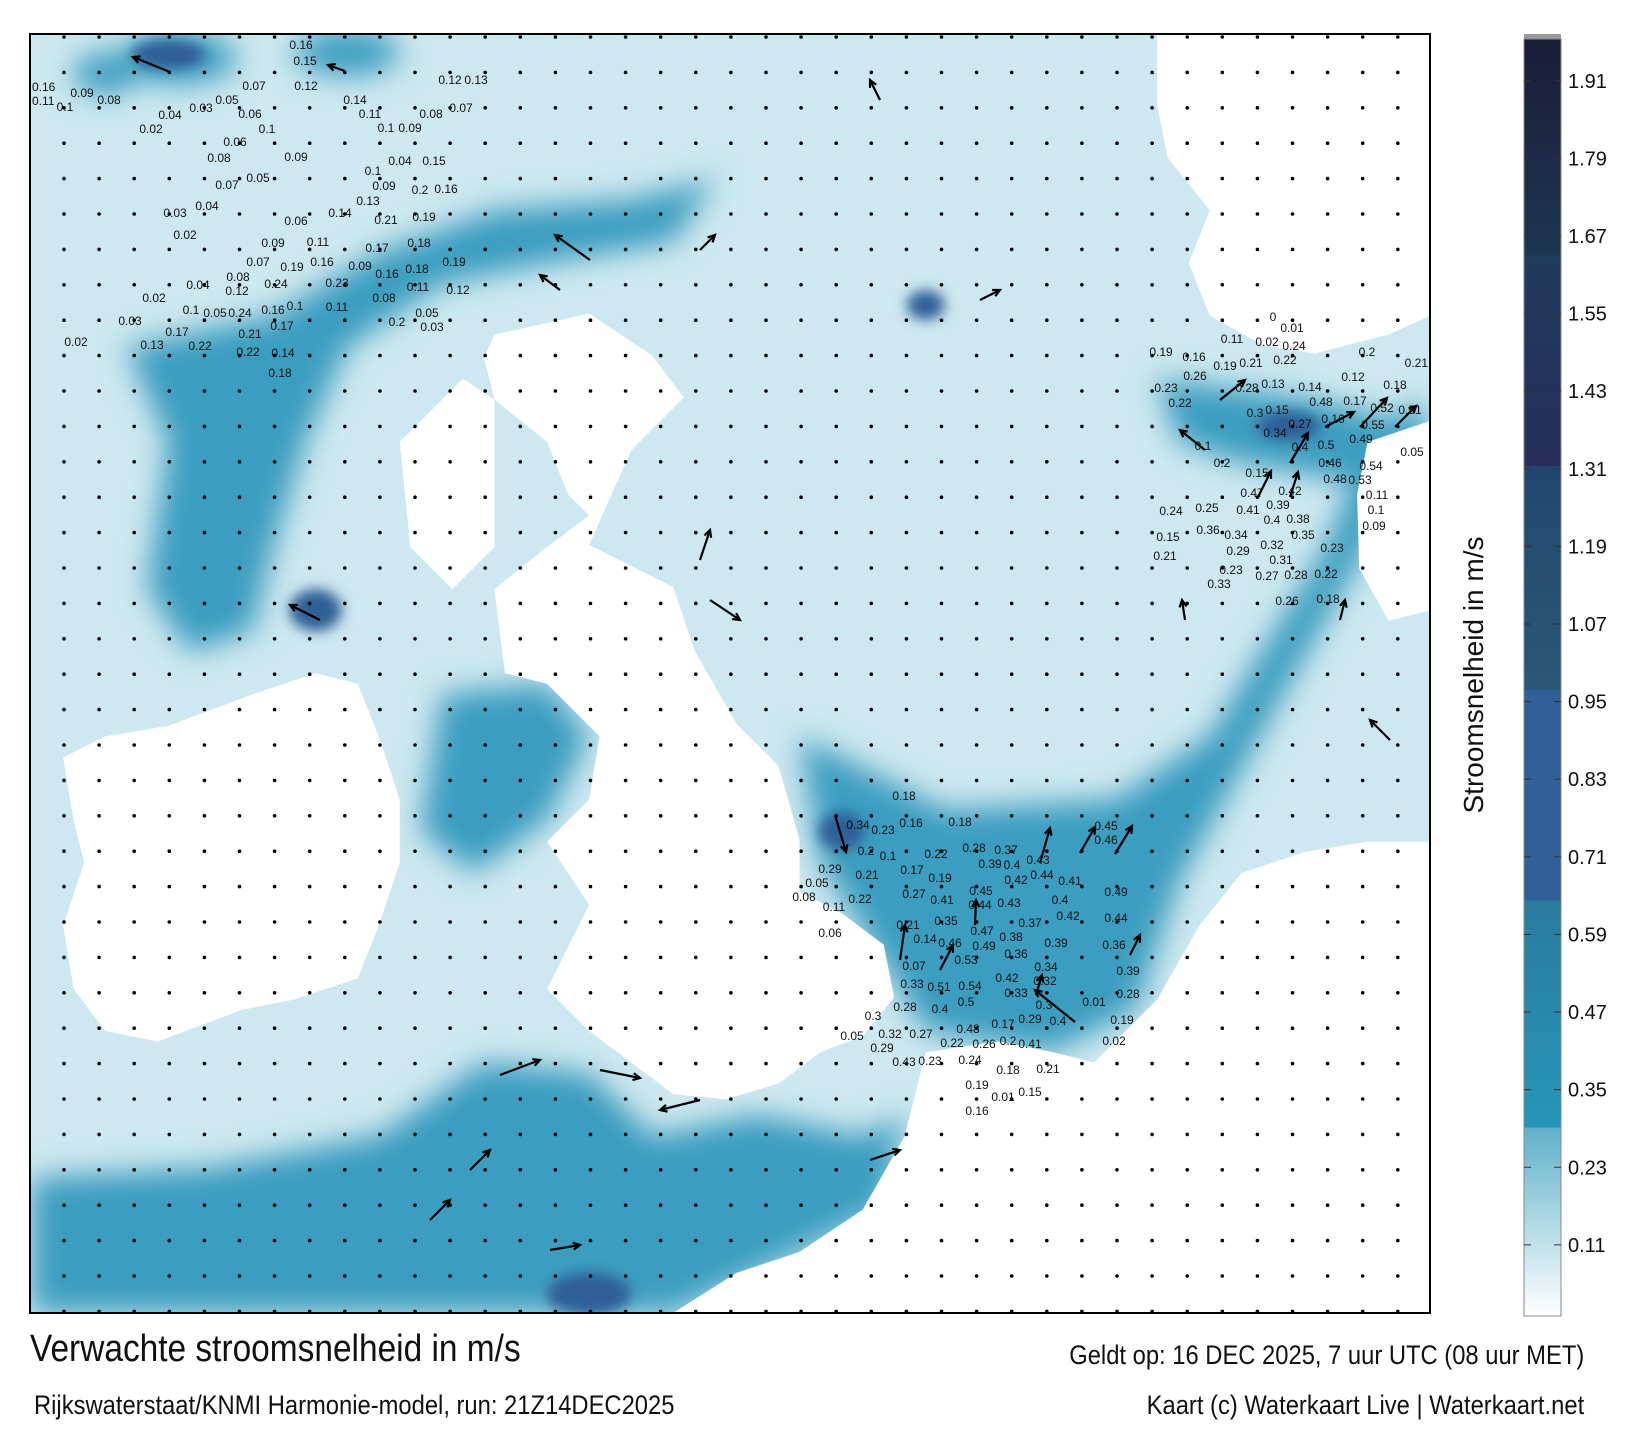  Describe the element at coordinates (1586, 1246) in the screenshot. I see `colorbar-tick-label: 0.11` at that location.